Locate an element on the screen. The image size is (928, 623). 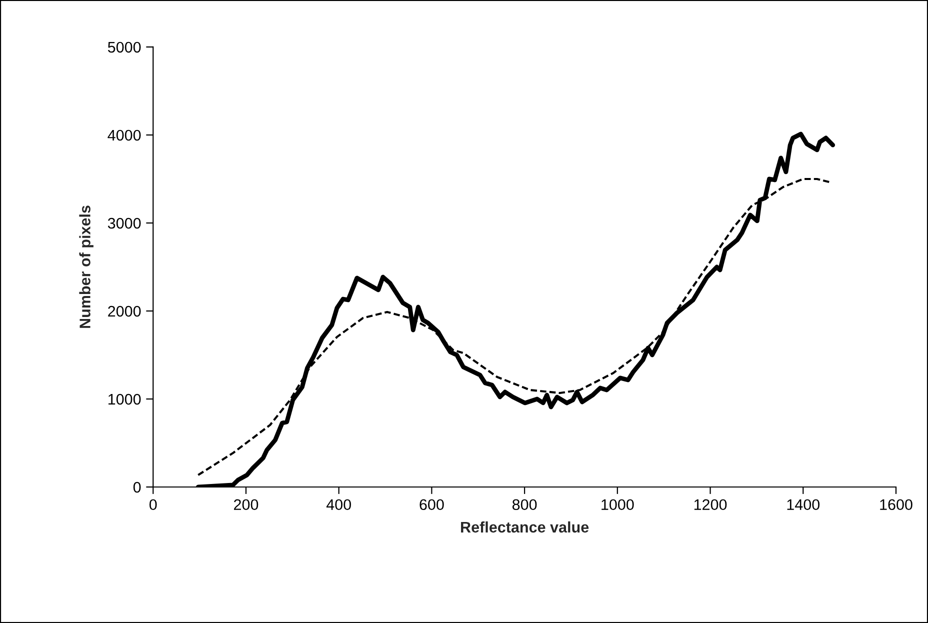
x-tick-label: 1200 is located at coordinates (710, 504).